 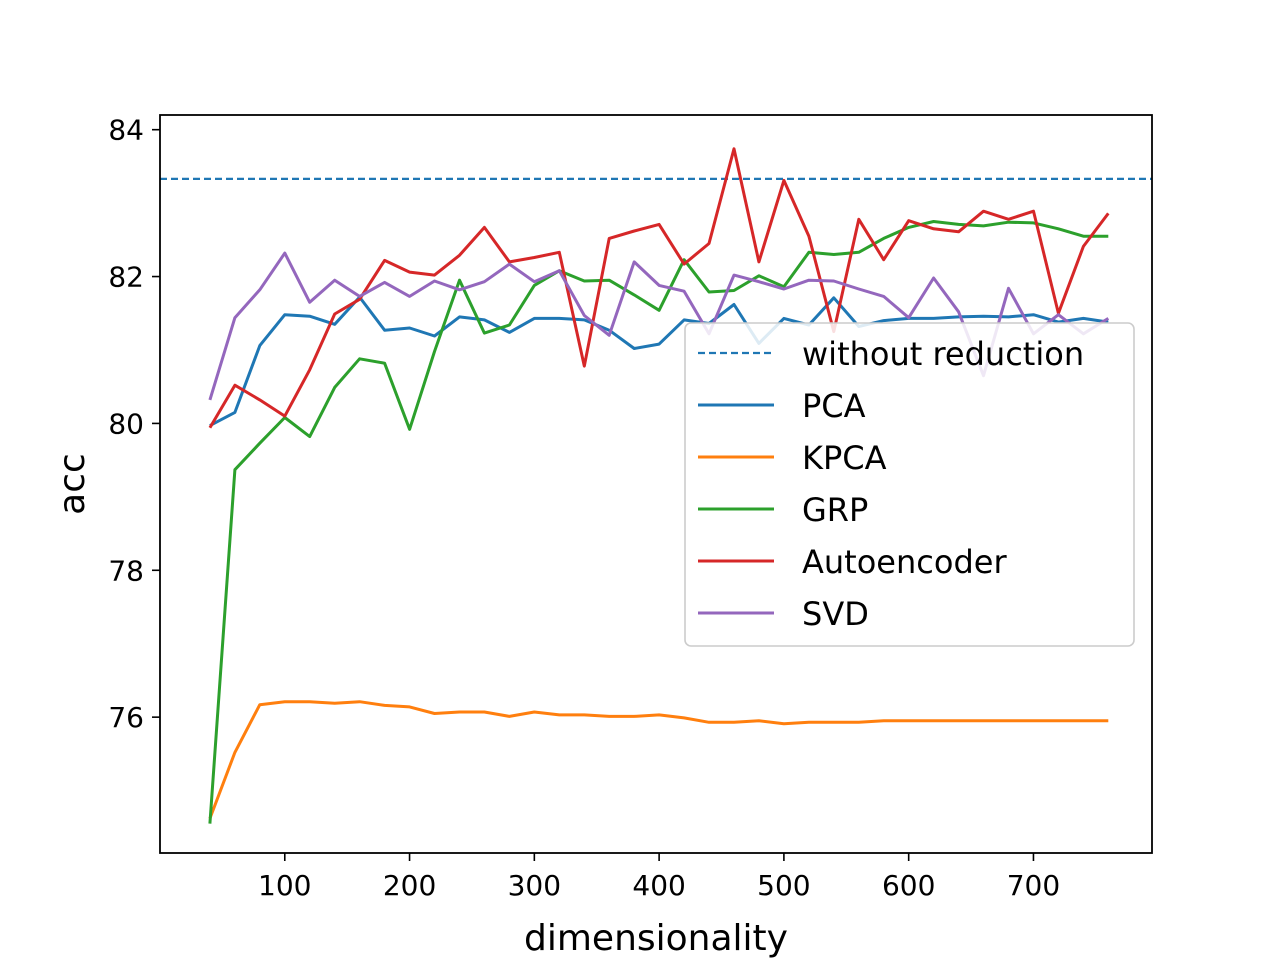 I want to click on series-line-kpca, so click(x=658, y=760).